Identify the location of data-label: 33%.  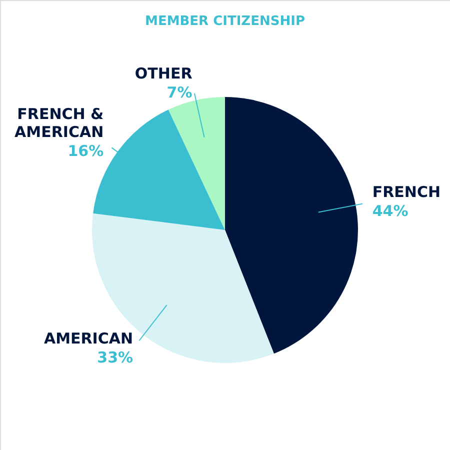
(115, 357).